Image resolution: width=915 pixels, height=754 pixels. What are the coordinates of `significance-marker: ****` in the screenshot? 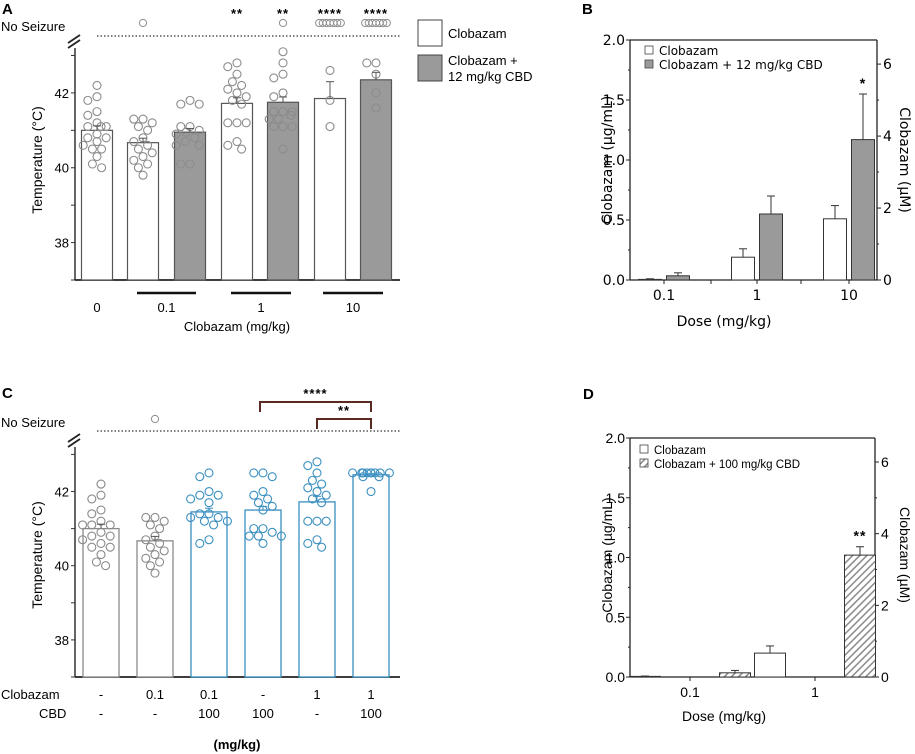 It's located at (376, 13).